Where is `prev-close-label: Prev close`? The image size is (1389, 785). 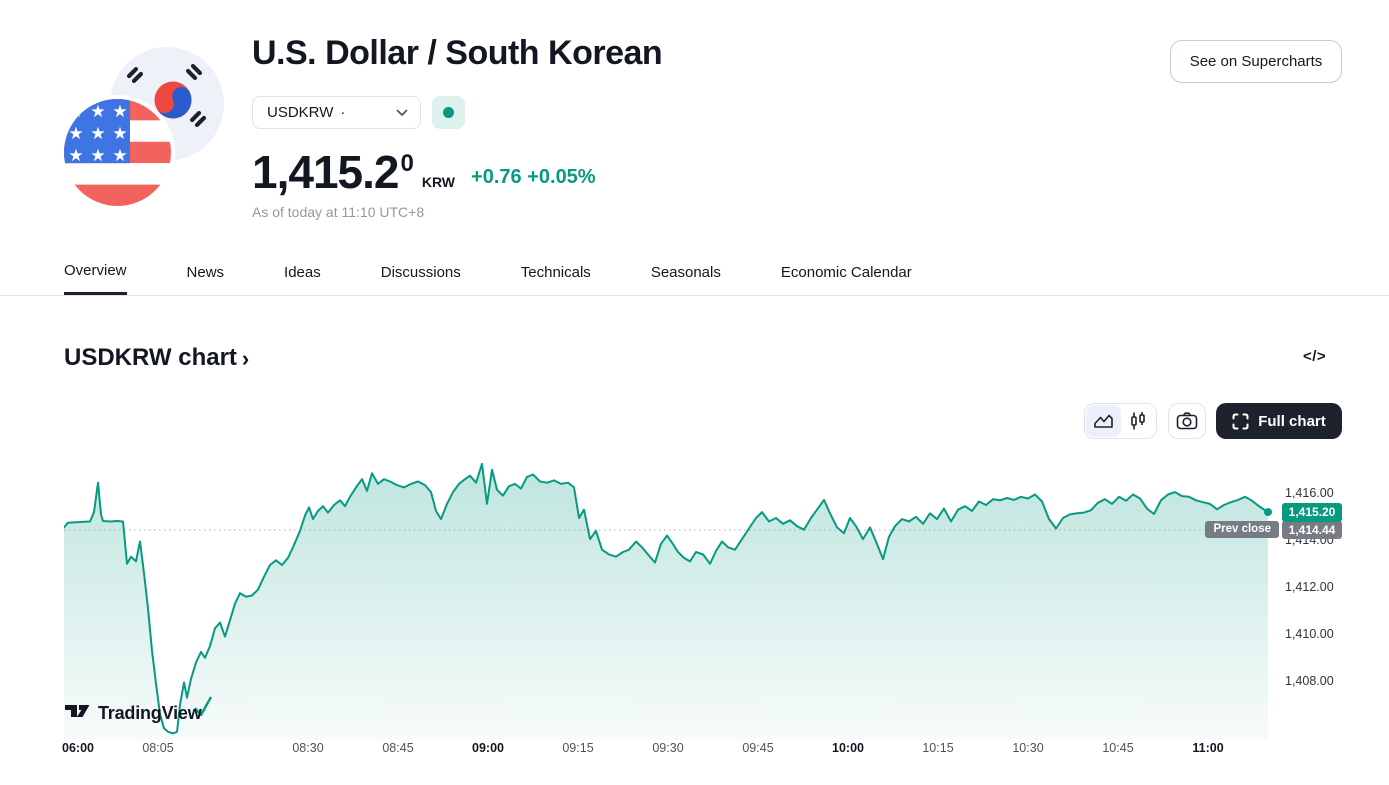
prev-close-label: Prev close is located at coordinates (1242, 530).